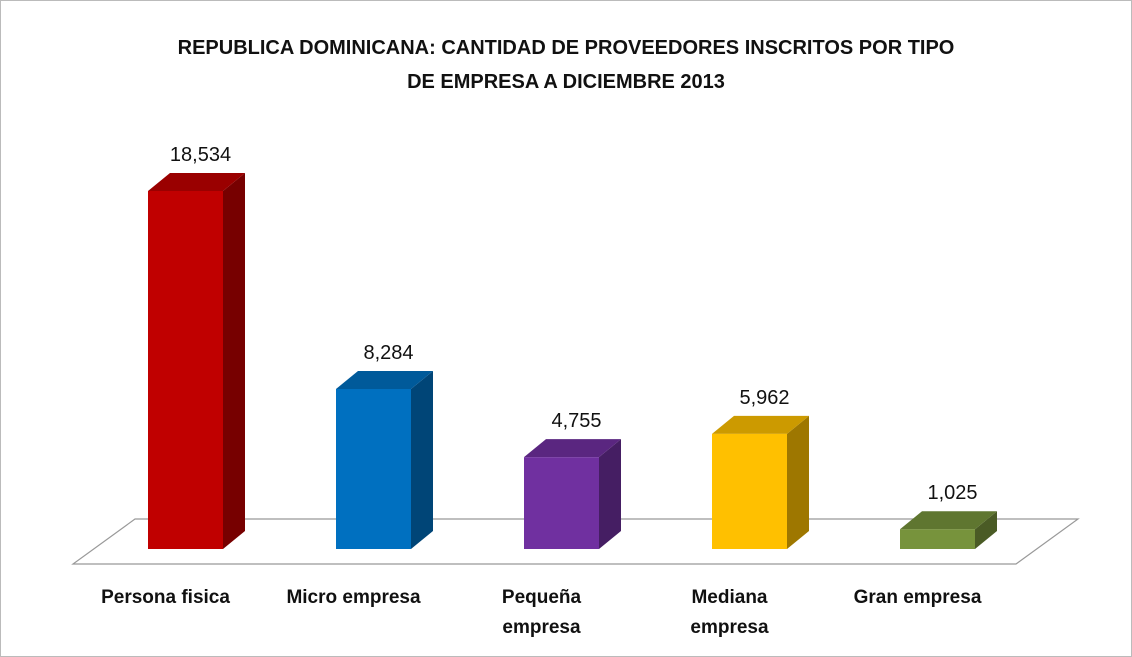 Image resolution: width=1132 pixels, height=657 pixels. I want to click on x-tick-label: Pequeña empresa, so click(541, 612).